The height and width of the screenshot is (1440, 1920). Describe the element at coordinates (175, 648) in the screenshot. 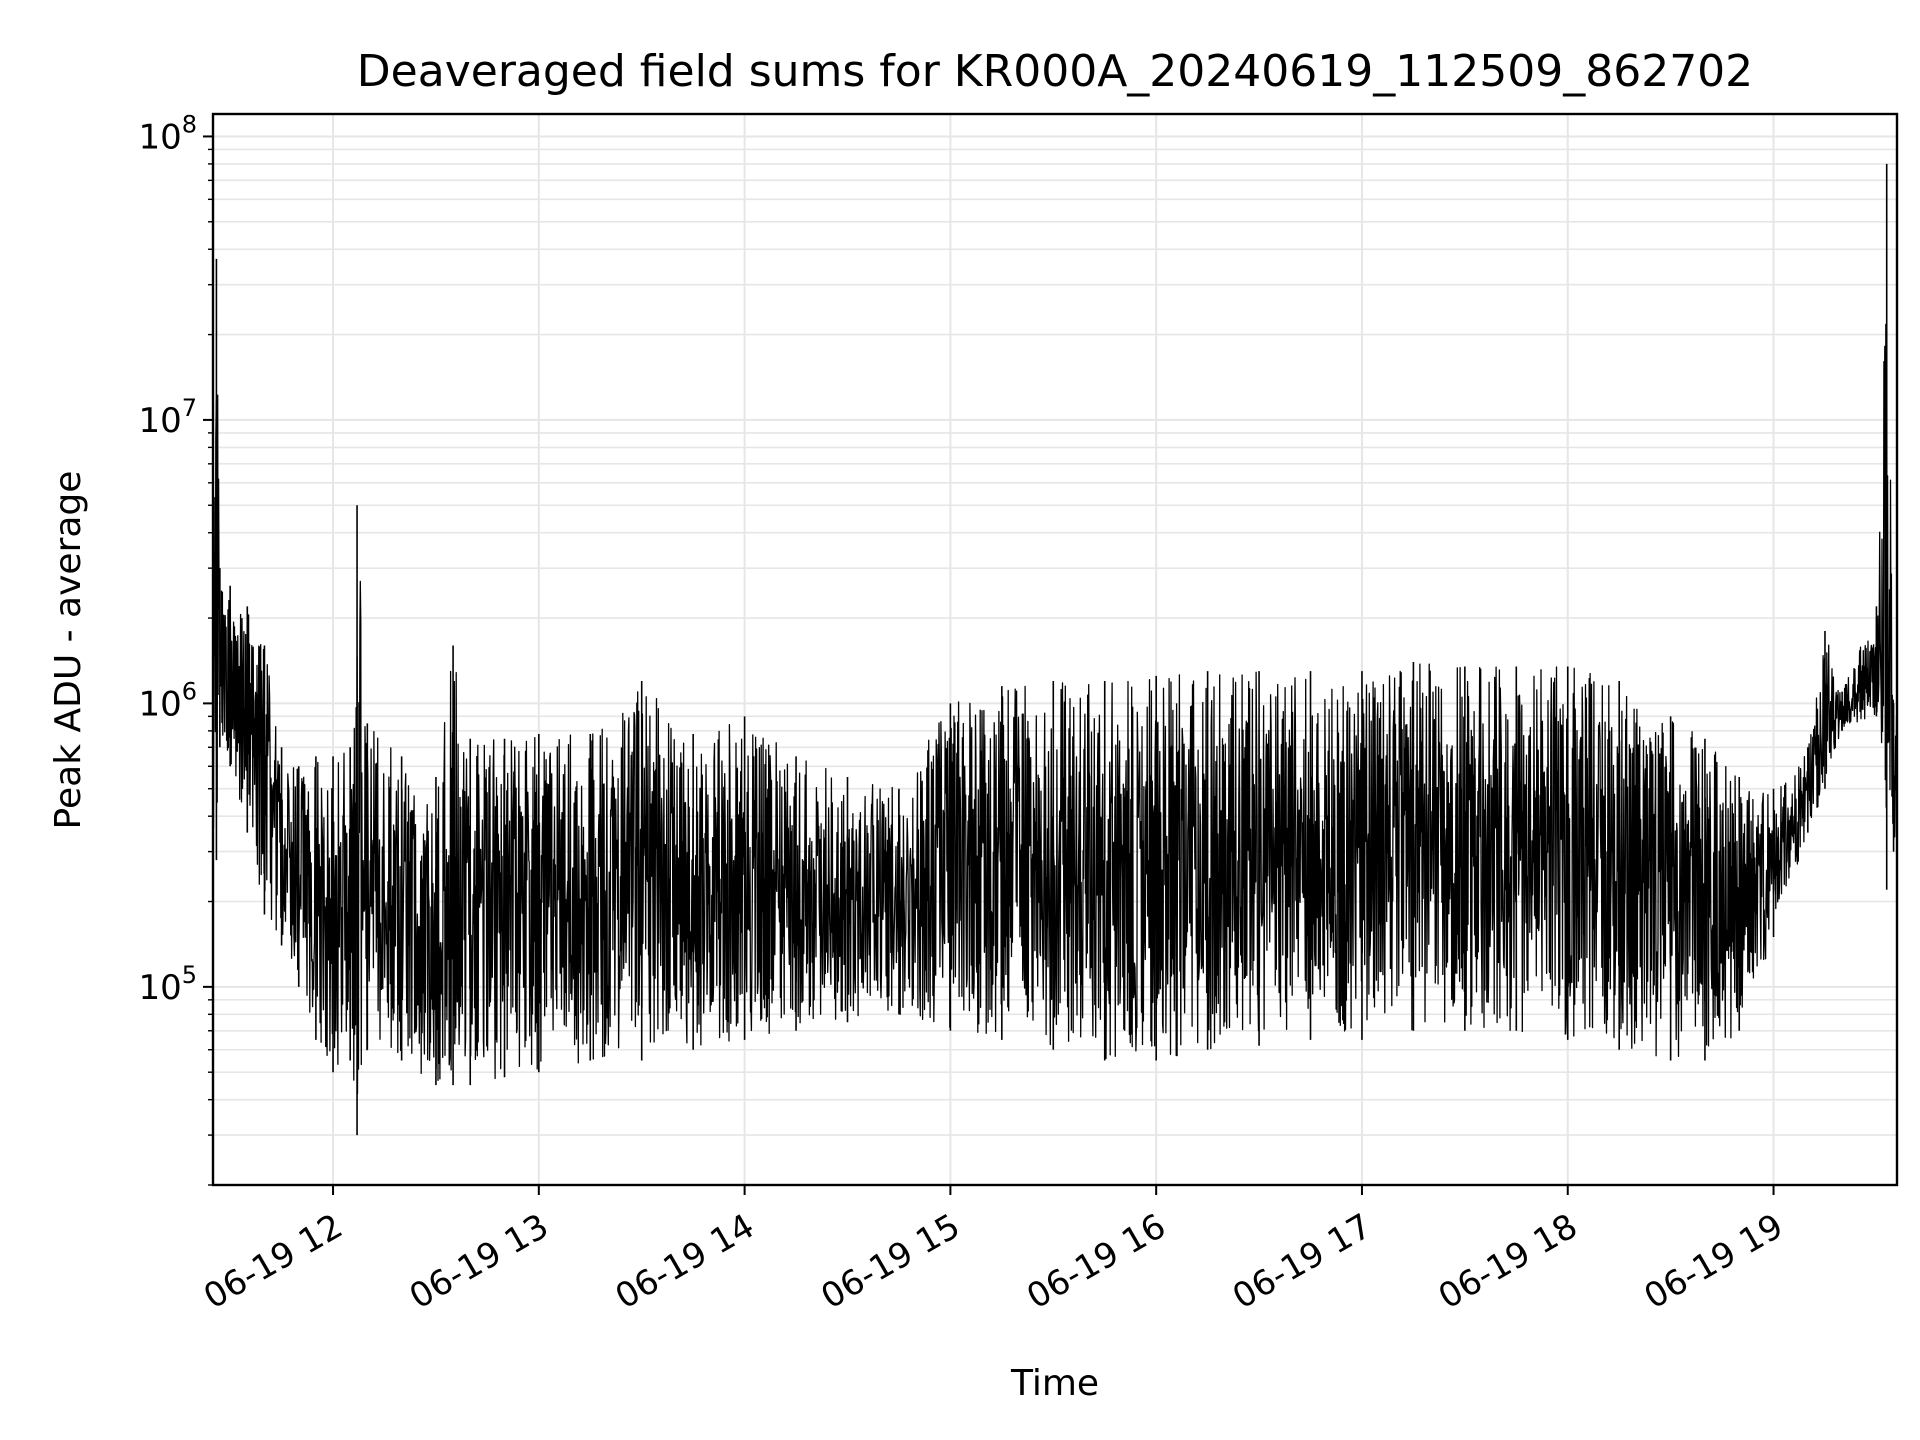

I see `y-axis: 10⁵ 10⁶ 10⁷ 10⁸` at that location.